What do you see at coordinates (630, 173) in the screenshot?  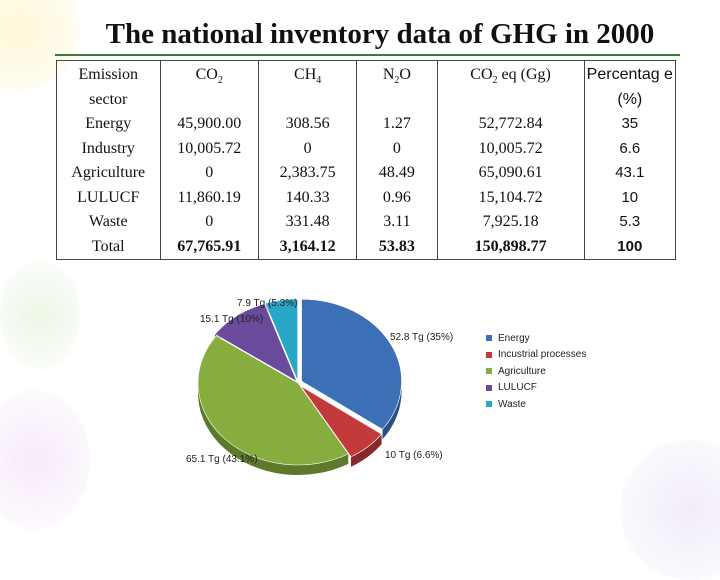 I see `cell-percentage: 43.1` at bounding box center [630, 173].